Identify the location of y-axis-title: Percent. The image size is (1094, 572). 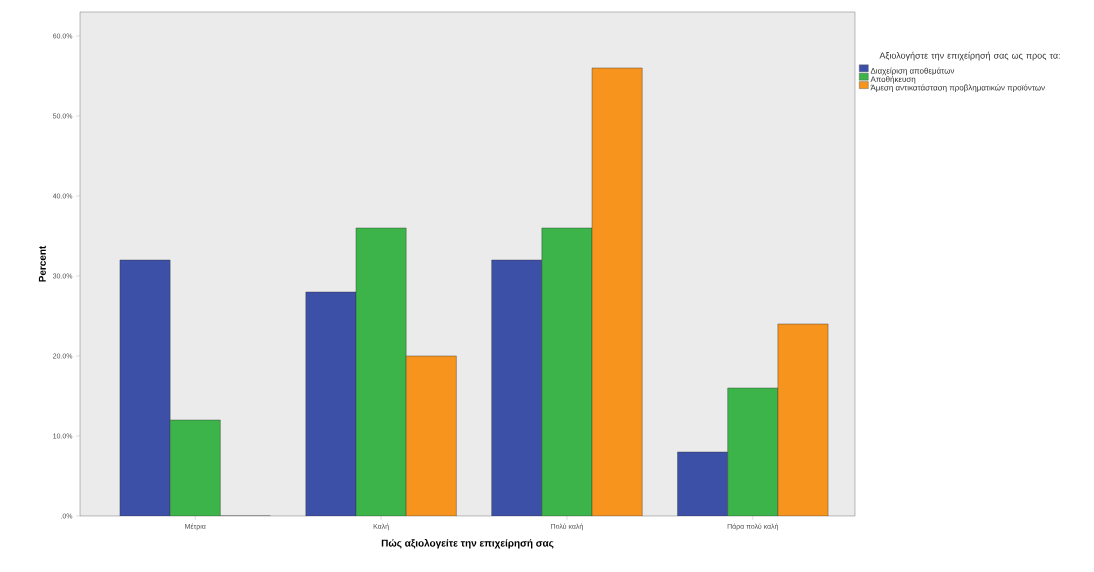
(42, 263).